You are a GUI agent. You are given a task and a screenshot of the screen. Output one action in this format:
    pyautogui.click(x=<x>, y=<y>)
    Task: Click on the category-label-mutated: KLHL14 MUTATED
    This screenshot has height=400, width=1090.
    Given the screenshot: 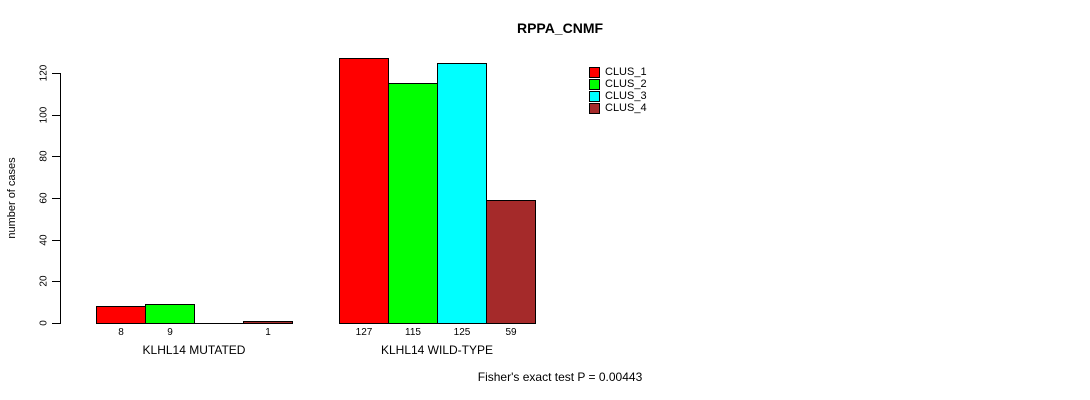 What is the action you would take?
    pyautogui.click(x=194, y=350)
    